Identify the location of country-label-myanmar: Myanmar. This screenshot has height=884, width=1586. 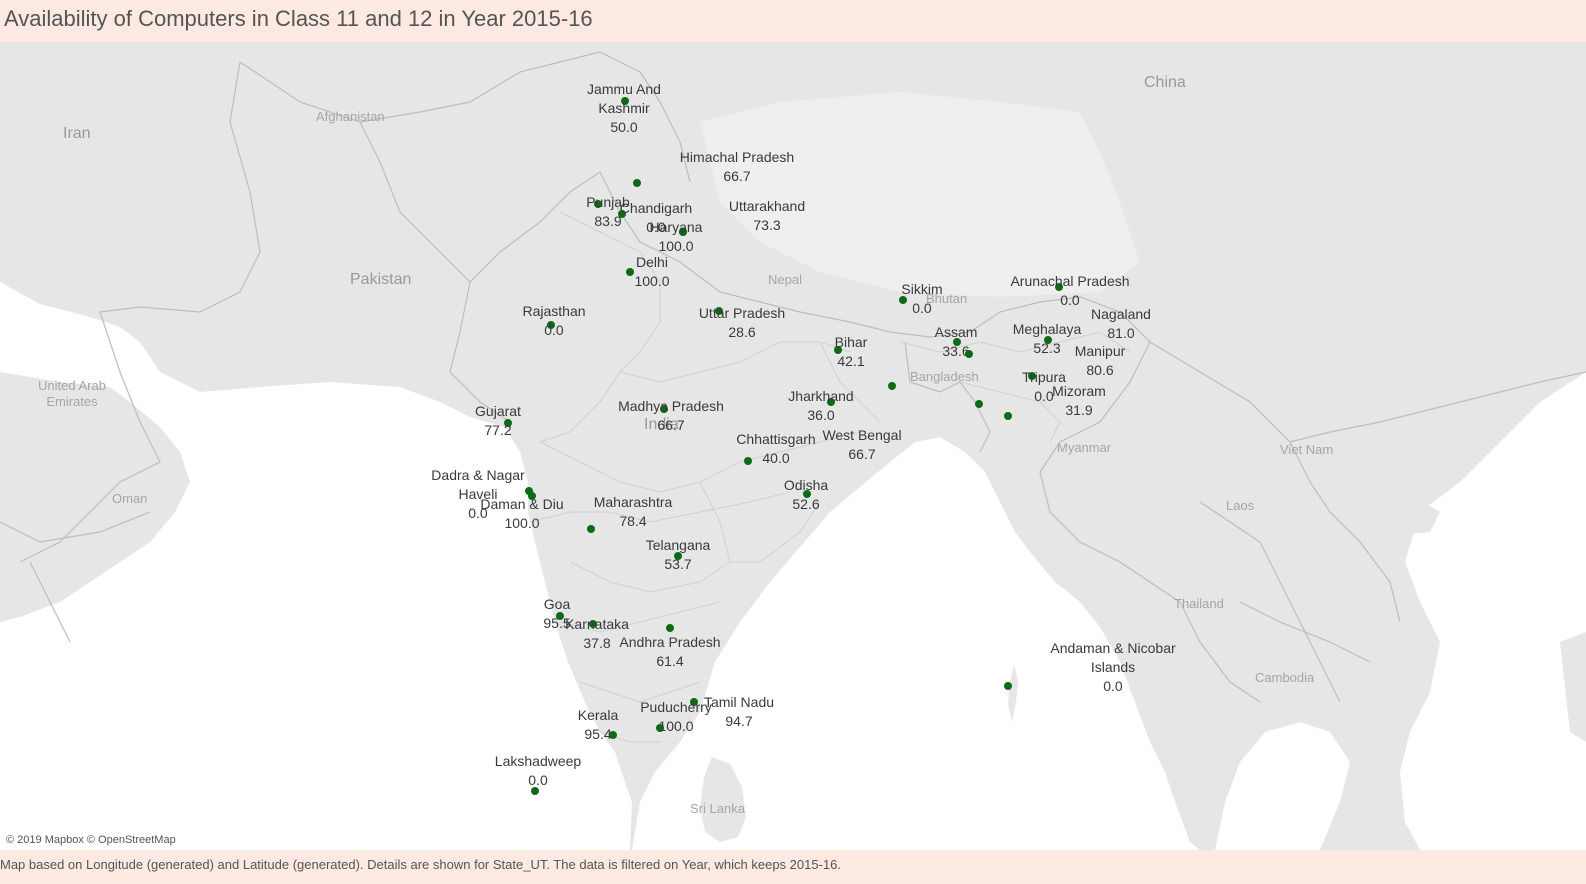
(1084, 447).